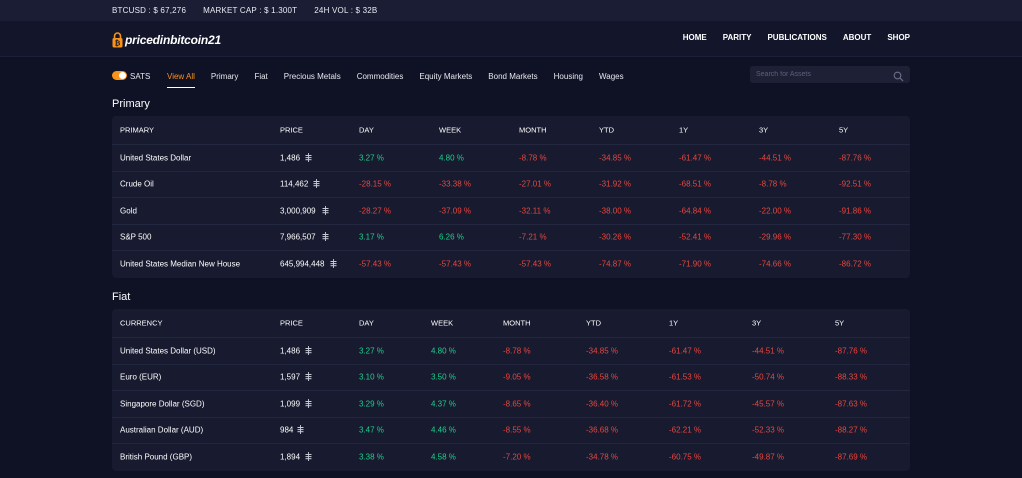  What do you see at coordinates (371, 404) in the screenshot?
I see `change-day: 3.29 %` at bounding box center [371, 404].